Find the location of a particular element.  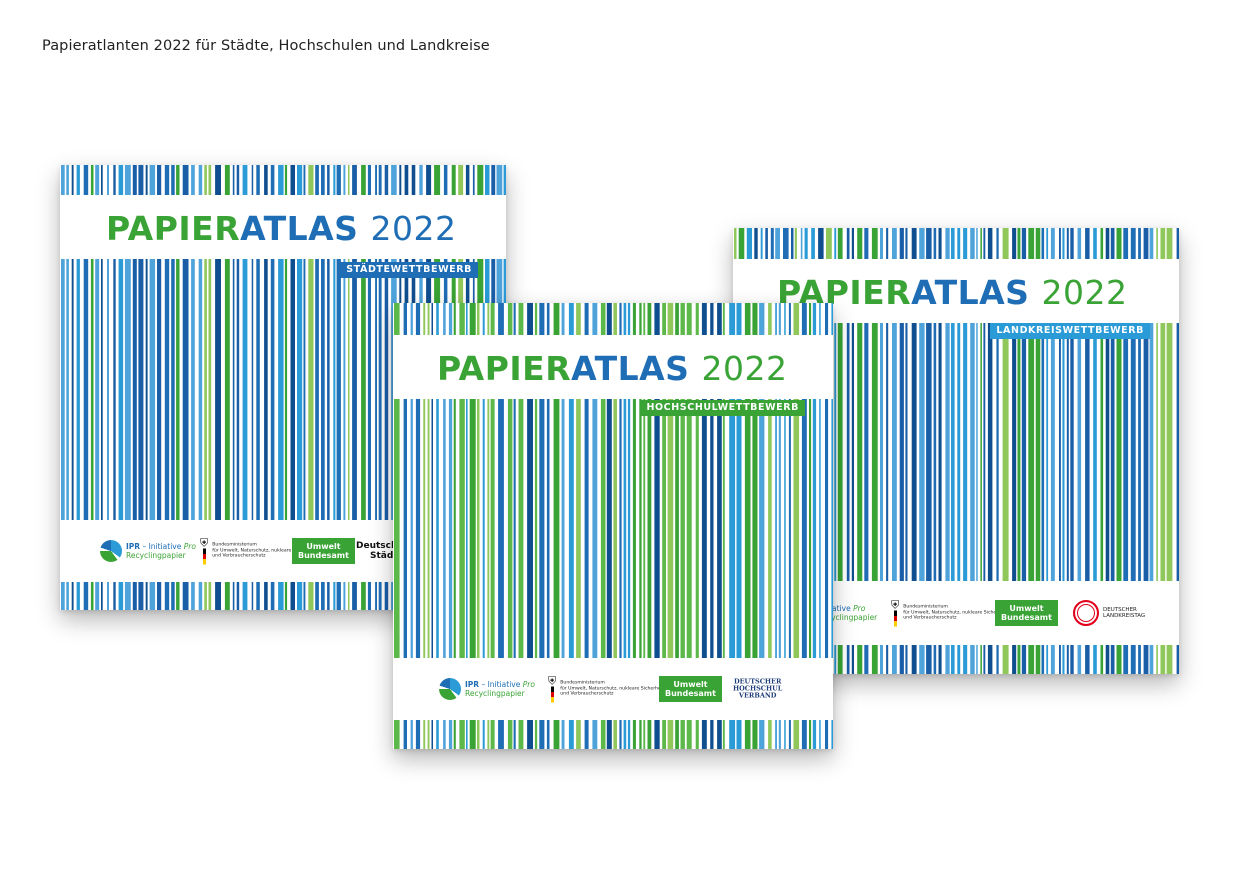

badge-staedtewettbewerb: STÄDTEWETTBEWERB is located at coordinates (409, 270).